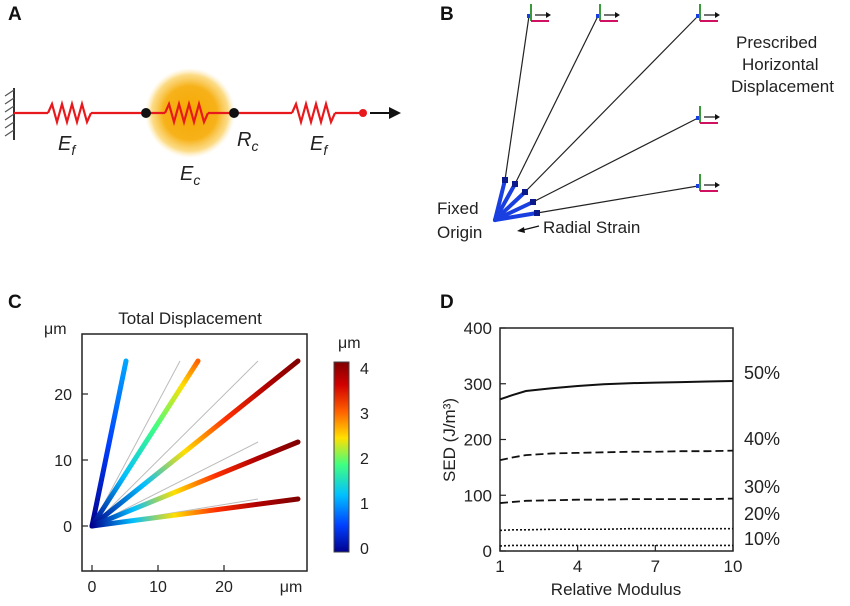  What do you see at coordinates (15, 302) in the screenshot?
I see `panel-label-c: C` at bounding box center [15, 302].